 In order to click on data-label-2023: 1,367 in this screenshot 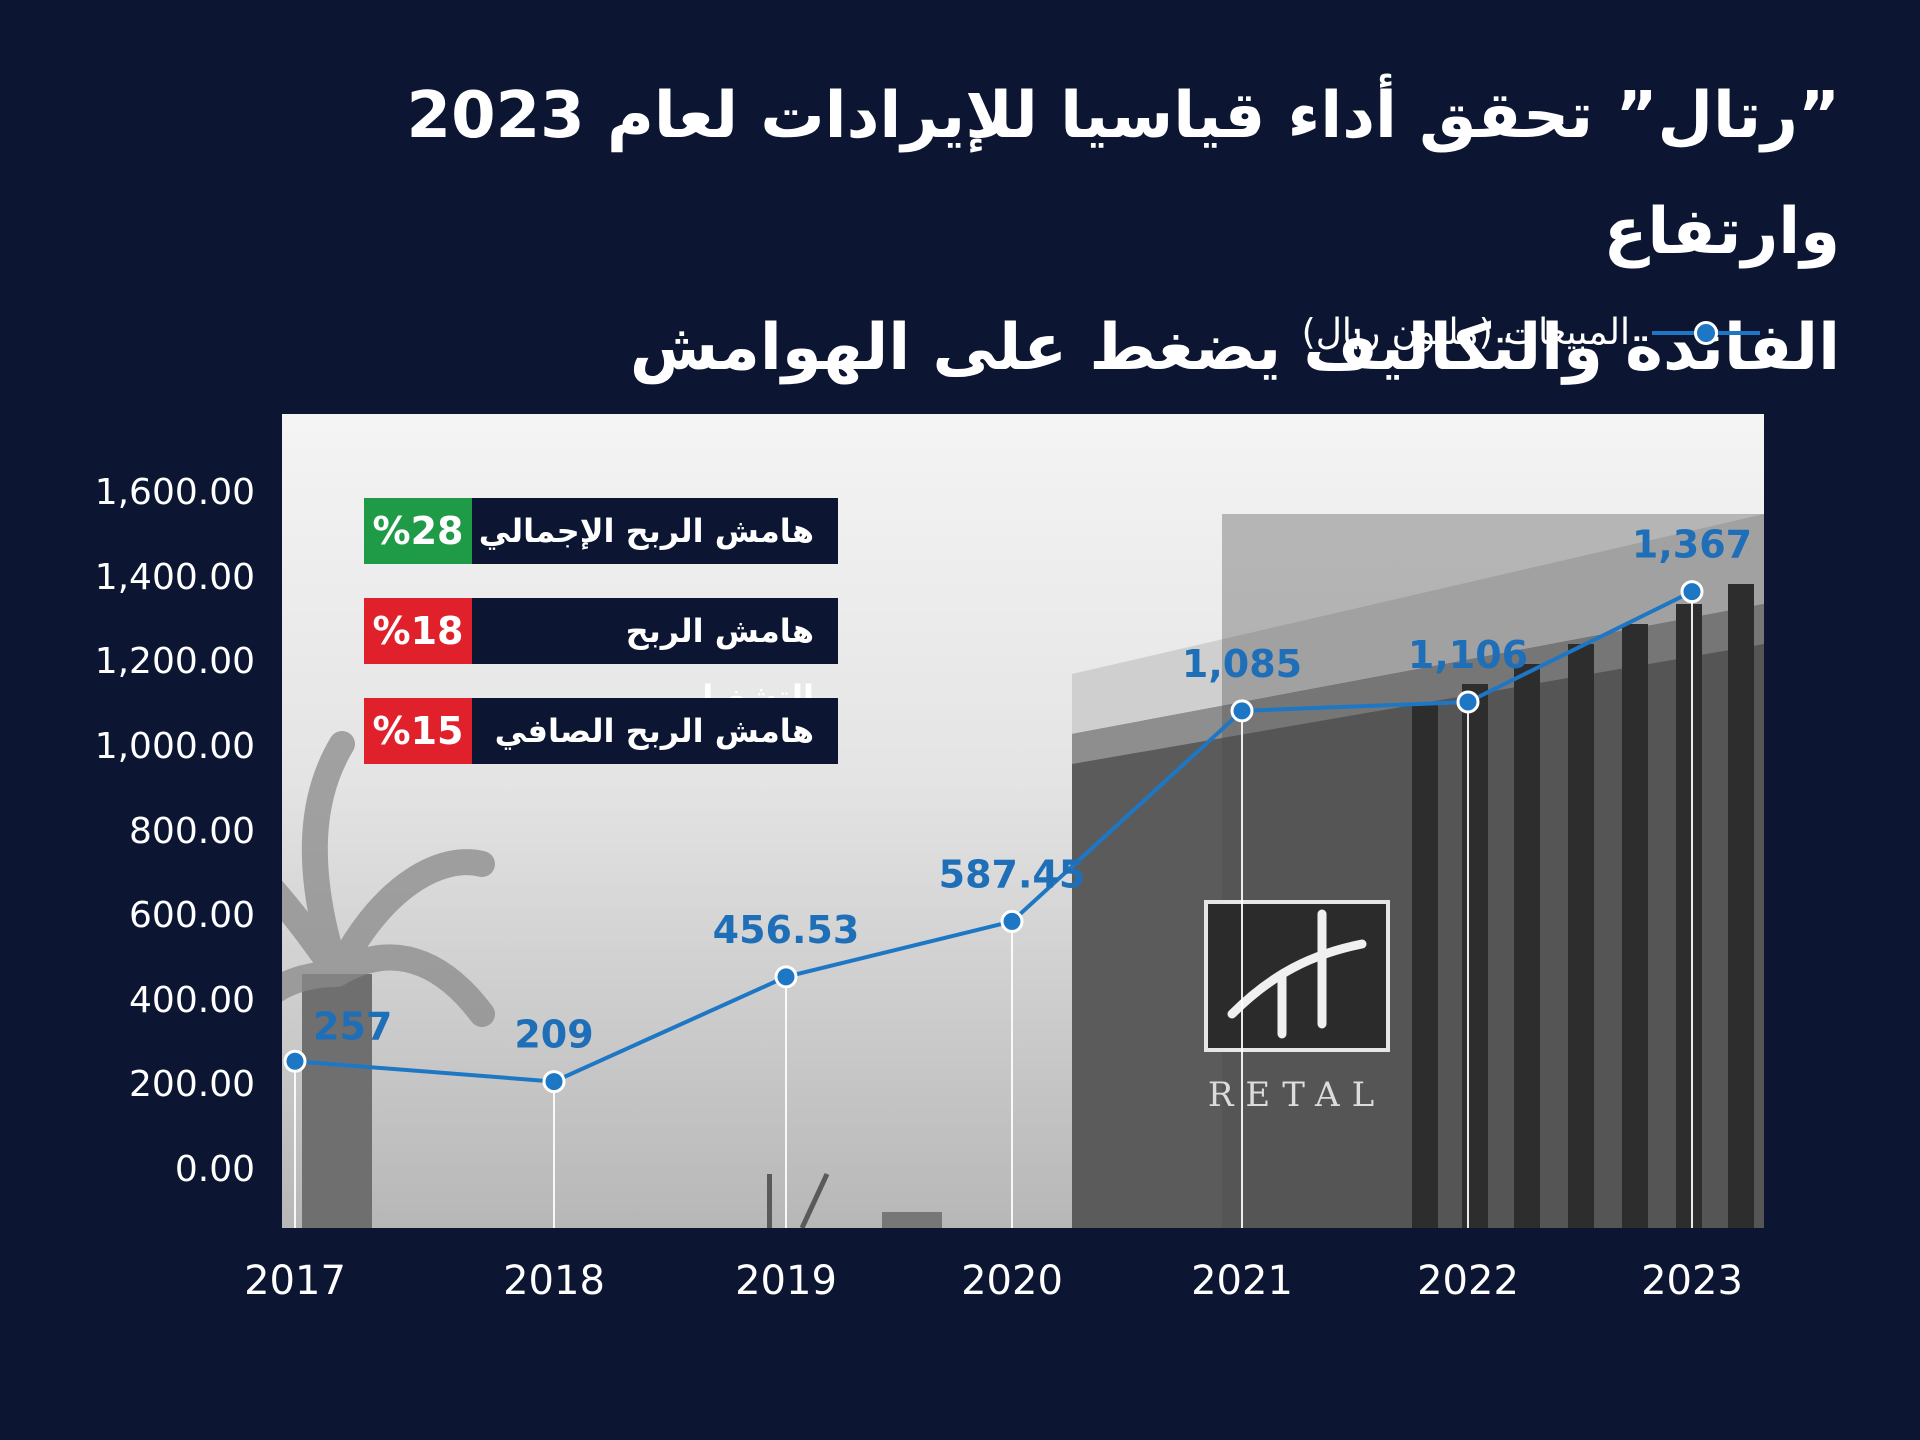, I will do `click(1692, 545)`.